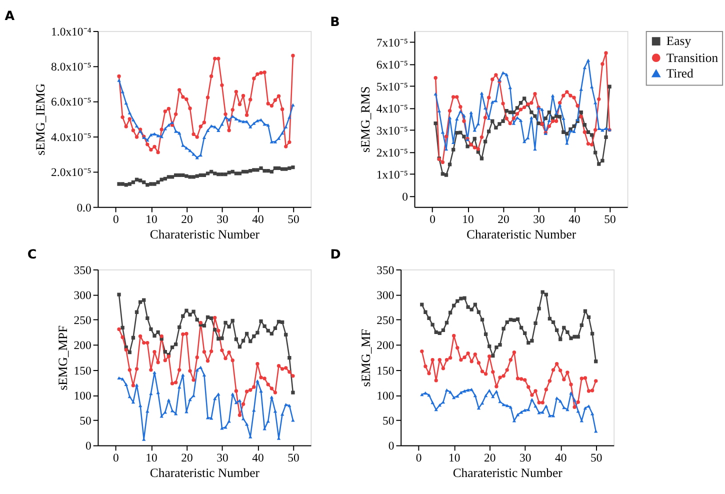 This screenshot has width=725, height=494. What do you see at coordinates (392, 87) in the screenshot?
I see `y-tick-label: 5x10⁻⁵` at bounding box center [392, 87].